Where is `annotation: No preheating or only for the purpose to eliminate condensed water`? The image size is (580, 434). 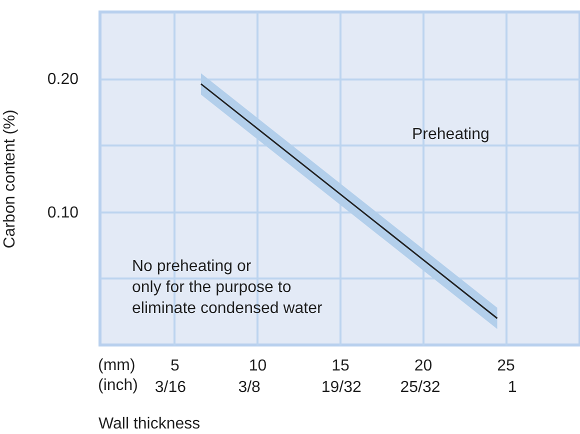 annotation: No preheating or only for the purpose to eliminate condensed water is located at coordinates (228, 287).